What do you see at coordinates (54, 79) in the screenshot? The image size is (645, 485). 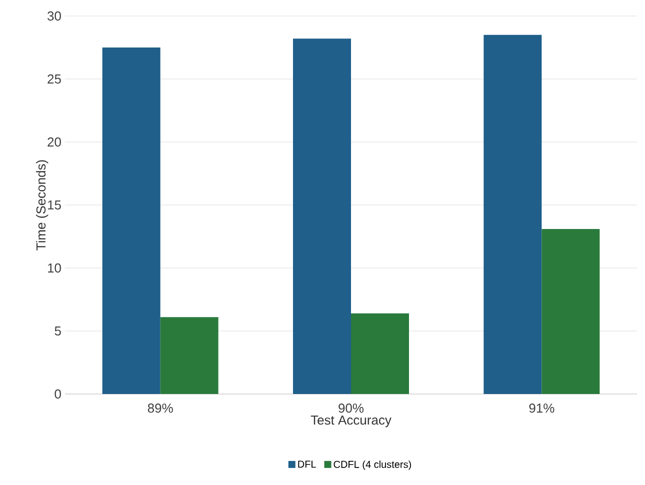 I see `y-tick-label: 25` at bounding box center [54, 79].